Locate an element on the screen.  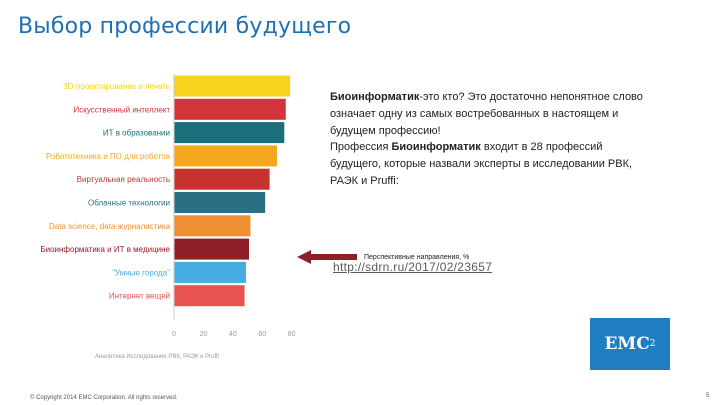
category-label-2: ИТ в образовании is located at coordinates (136, 133).